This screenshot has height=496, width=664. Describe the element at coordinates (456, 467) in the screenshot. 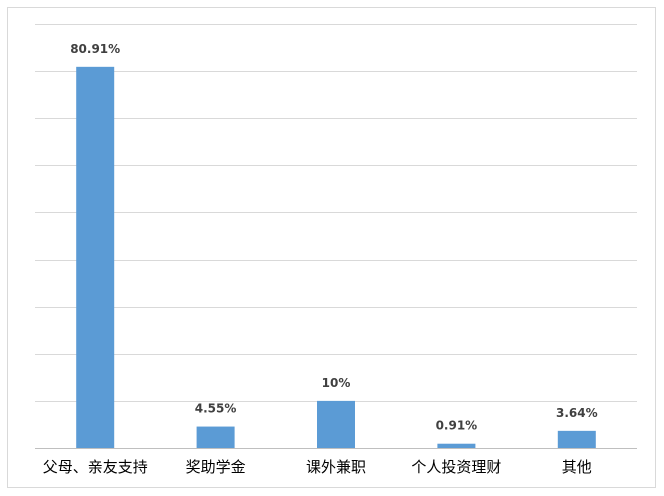

I see `x-tick-label: 个人投资理财` at that location.